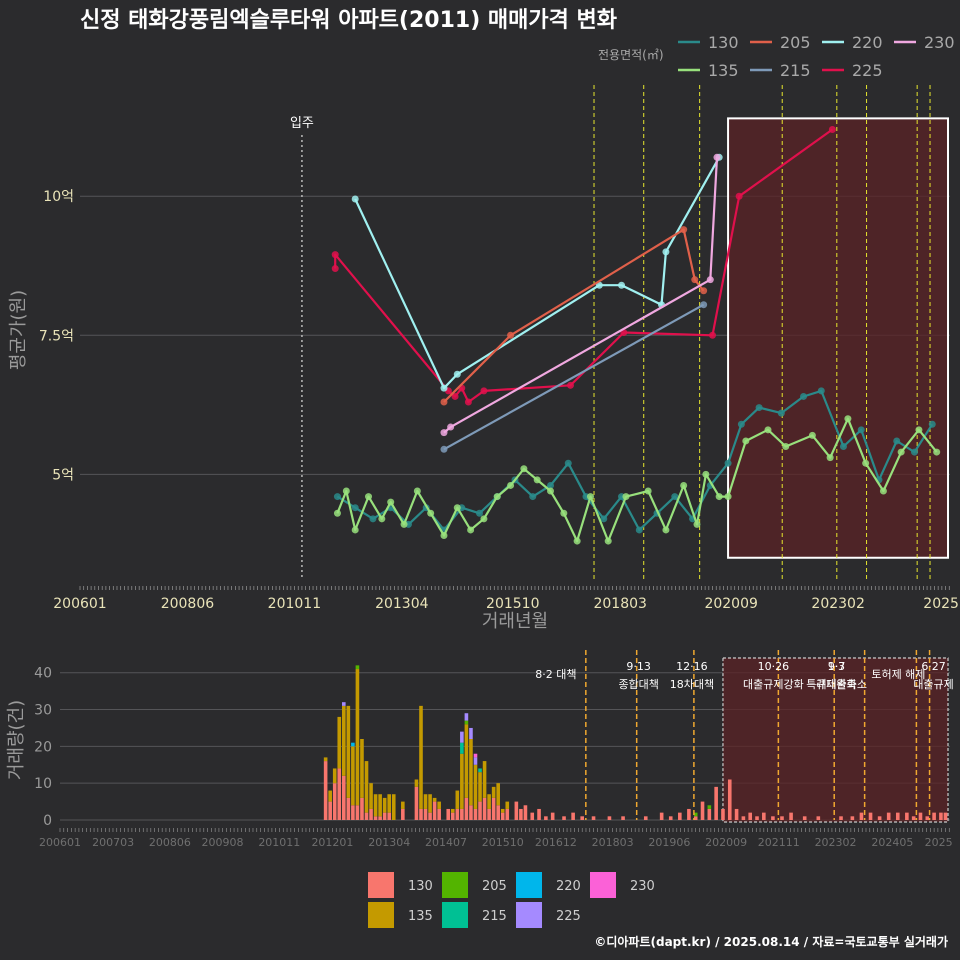 This screenshot has height=960, width=960. I want to click on x-tick-label: 202405, so click(892, 842).